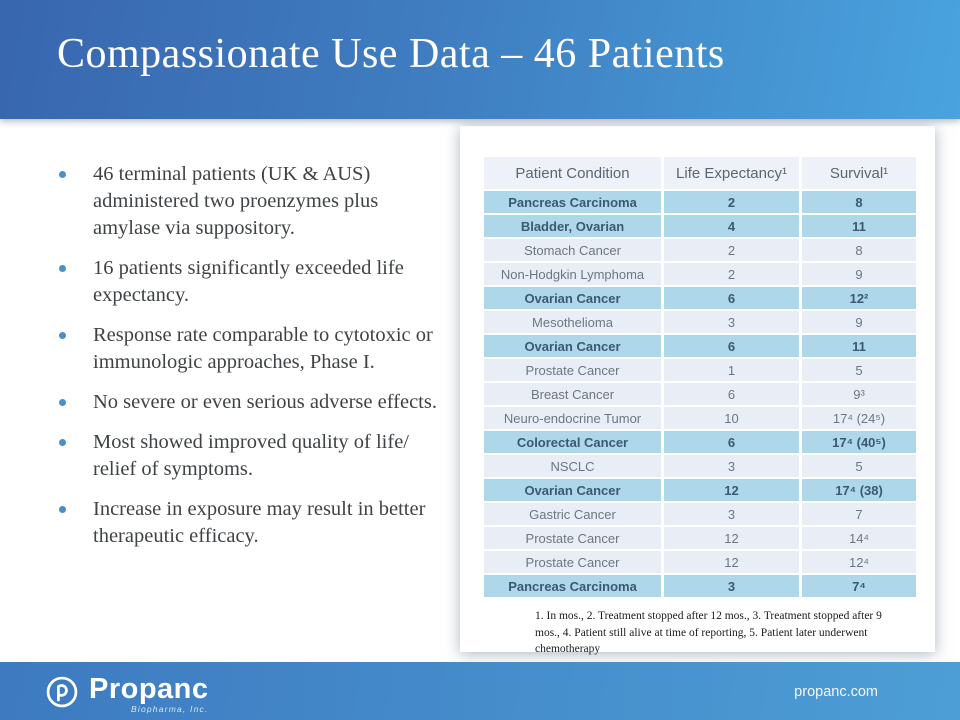 The image size is (960, 720). I want to click on brand-subtitle: Biopharma, Inc., so click(170, 709).